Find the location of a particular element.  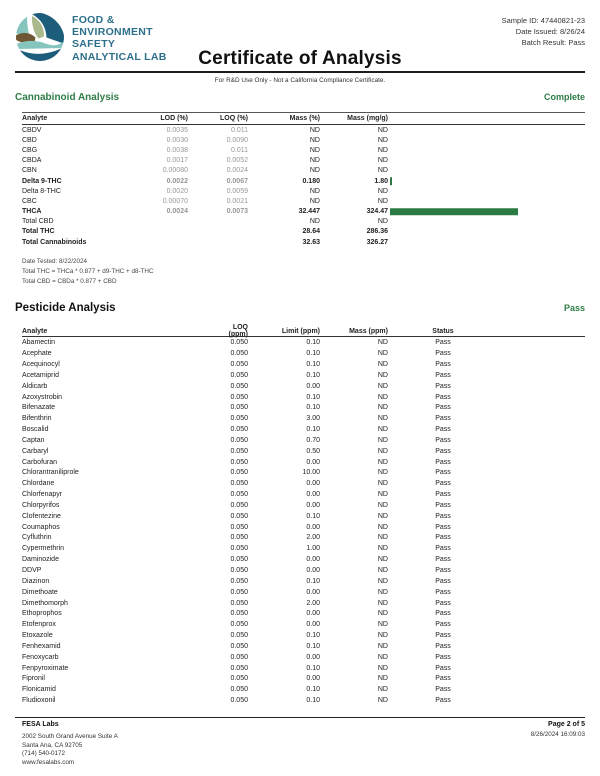

column-header: LOQ (%) is located at coordinates (234, 118).